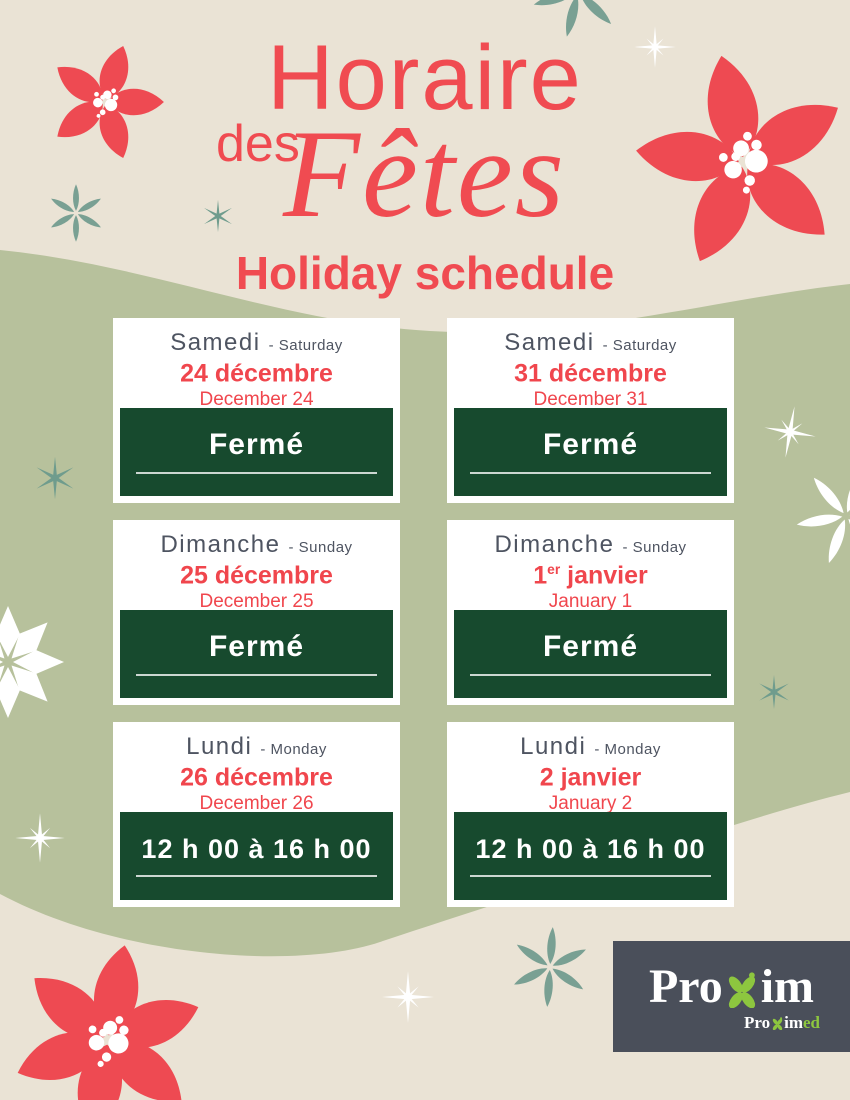  Describe the element at coordinates (811, 1022) in the screenshot. I see `tagline-suffix: ed` at that location.